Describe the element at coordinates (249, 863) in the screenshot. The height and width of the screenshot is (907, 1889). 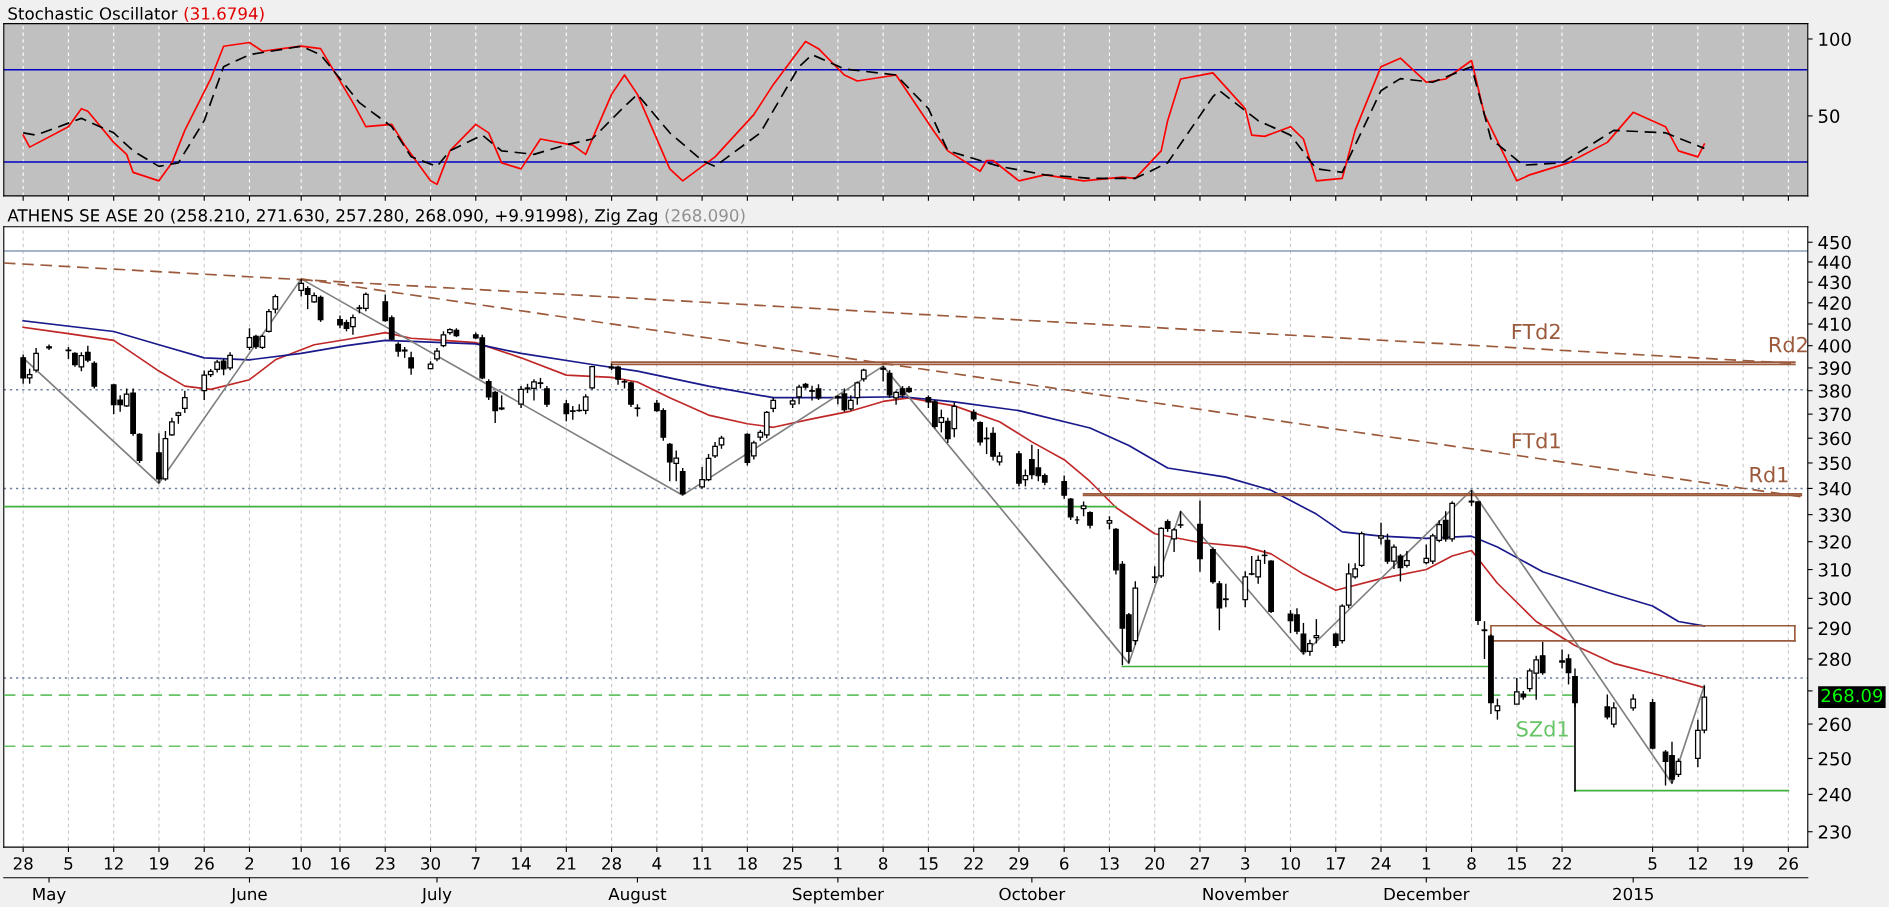
I see `x-tick-label: 2` at that location.